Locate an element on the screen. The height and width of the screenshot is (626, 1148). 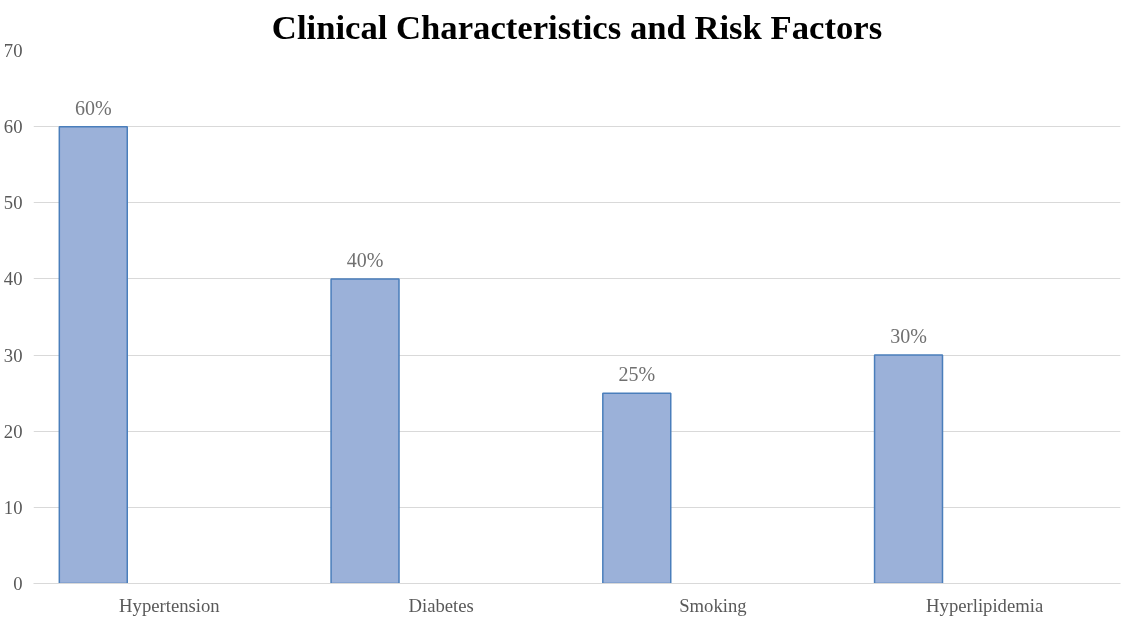
x-tick-label: Hyperlipidemia is located at coordinates (985, 605).